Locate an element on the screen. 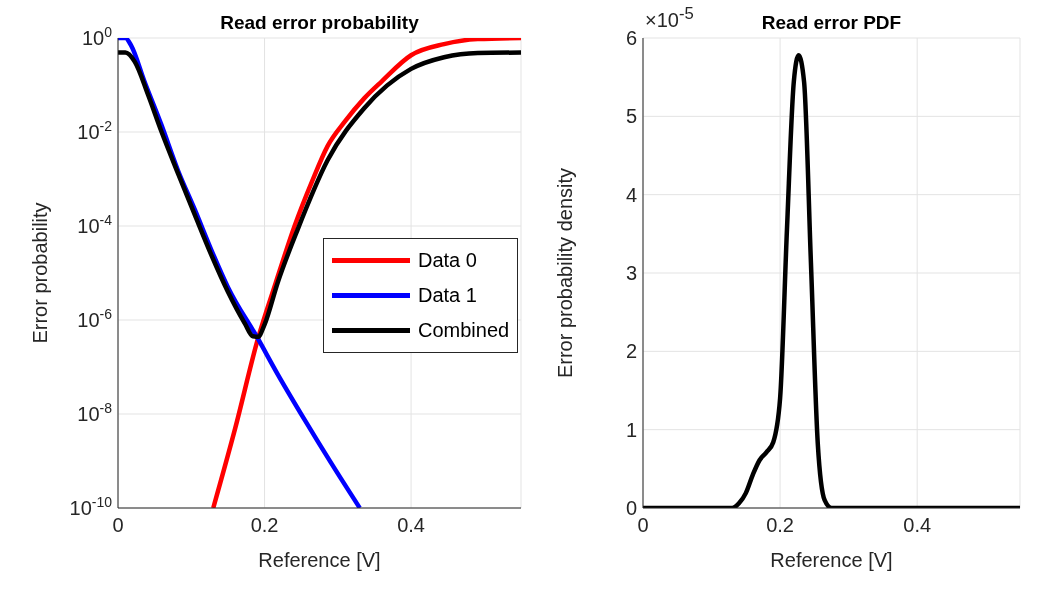 Image resolution: width=1045 pixels, height=601 pixels. y-tick-label: 10$^{-4}$ is located at coordinates (95, 224).